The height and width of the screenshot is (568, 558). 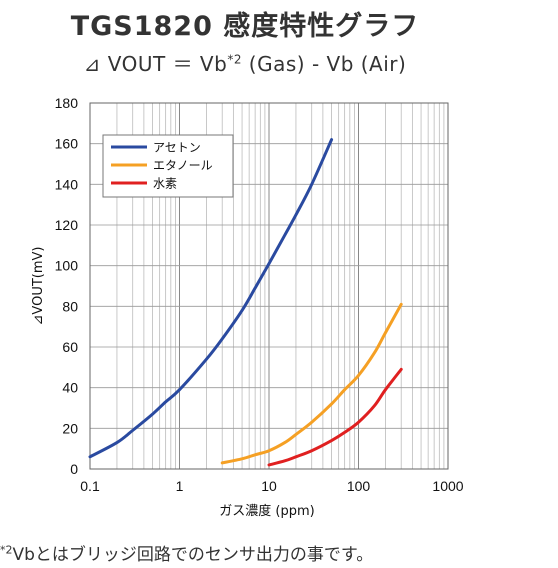 What do you see at coordinates (70, 347) in the screenshot?
I see `y-tick-label: 60` at bounding box center [70, 347].